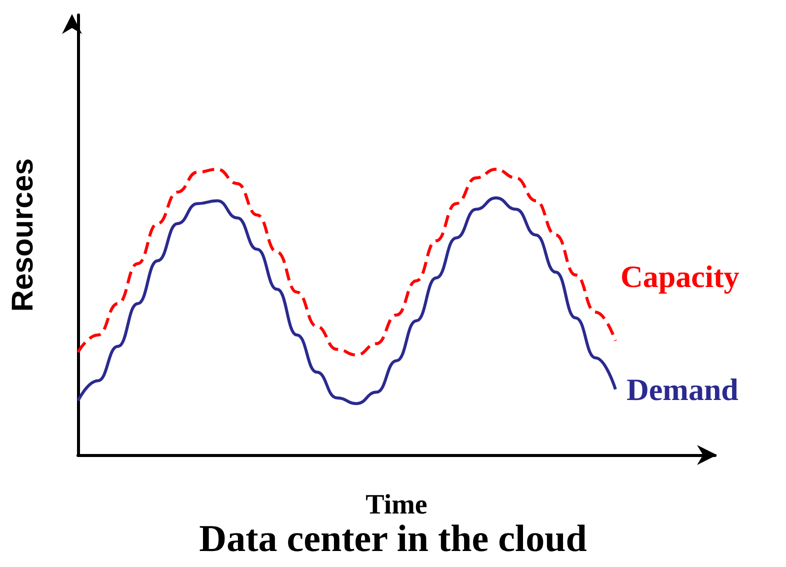 This screenshot has height=567, width=786. Describe the element at coordinates (23, 235) in the screenshot. I see `y-axis-title: Resources` at that location.